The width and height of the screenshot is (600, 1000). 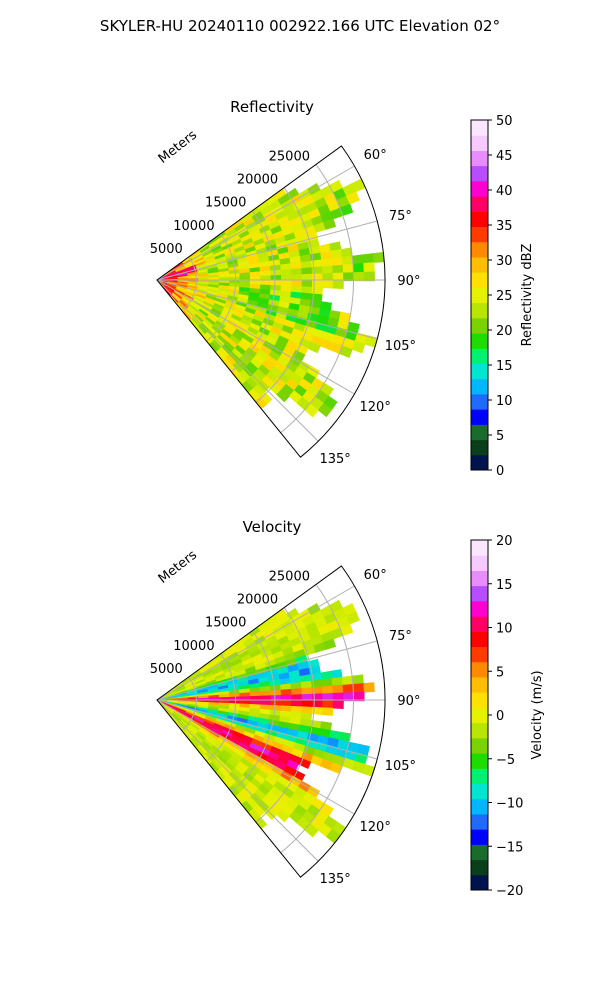 What do you see at coordinates (504, 156) in the screenshot?
I see `colorbar-tick-label: 45` at bounding box center [504, 156].